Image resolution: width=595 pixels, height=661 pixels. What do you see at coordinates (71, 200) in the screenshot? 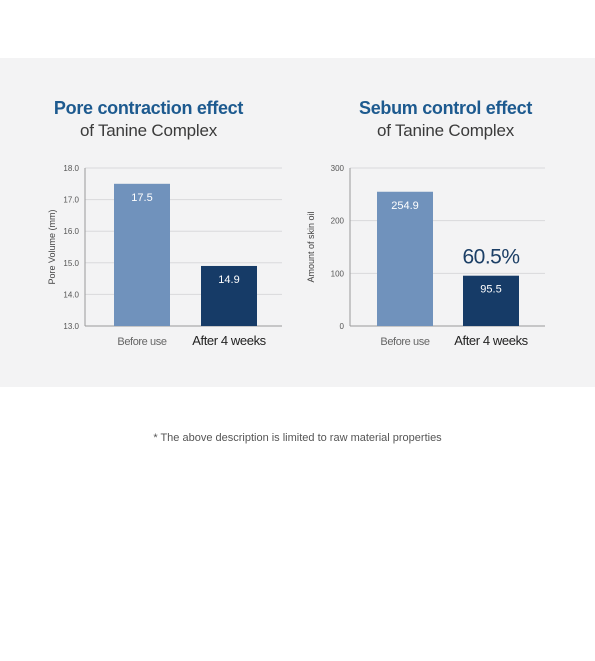
I see `y-tick-label: 17.0` at bounding box center [71, 200].